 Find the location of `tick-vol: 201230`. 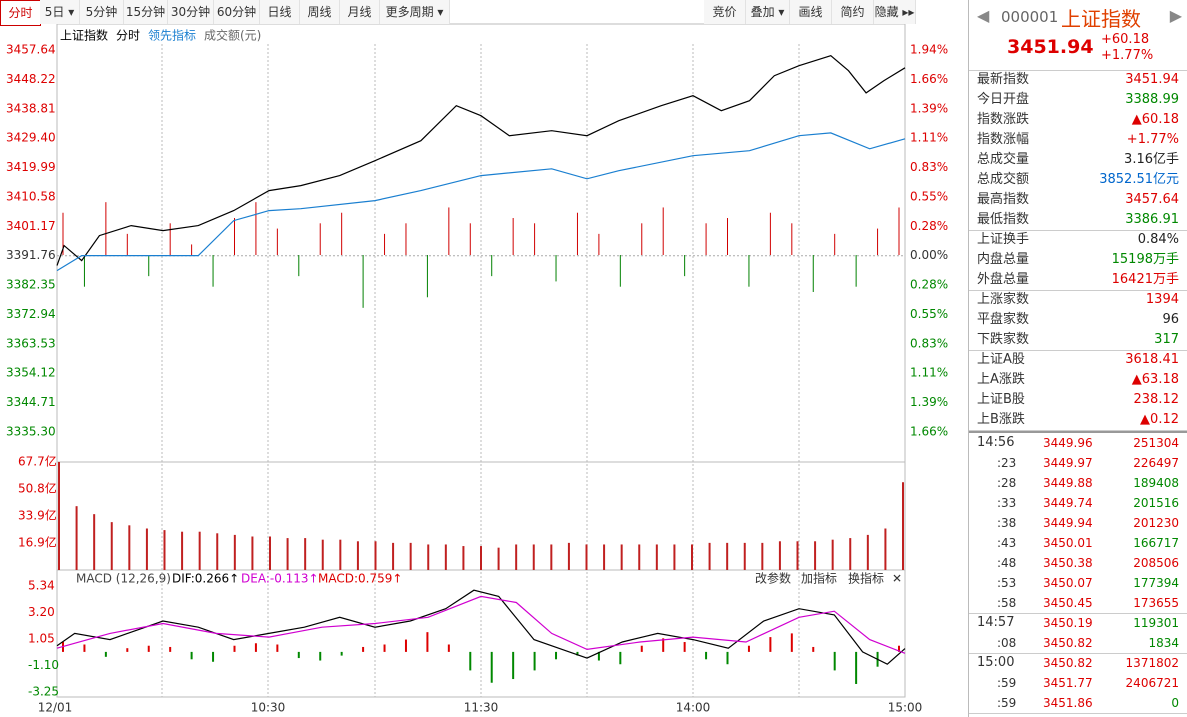

tick-vol: 201230 is located at coordinates (1156, 523).